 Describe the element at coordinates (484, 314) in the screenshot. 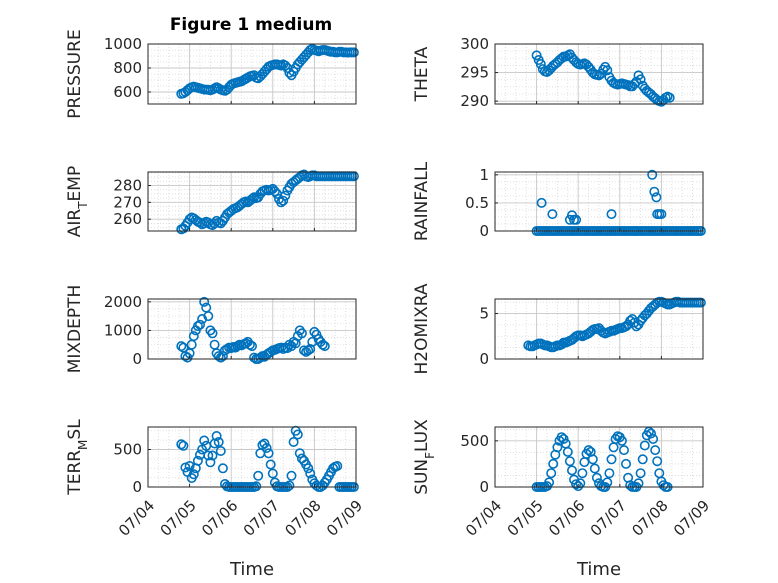

I see `y-tick-label: 5` at that location.